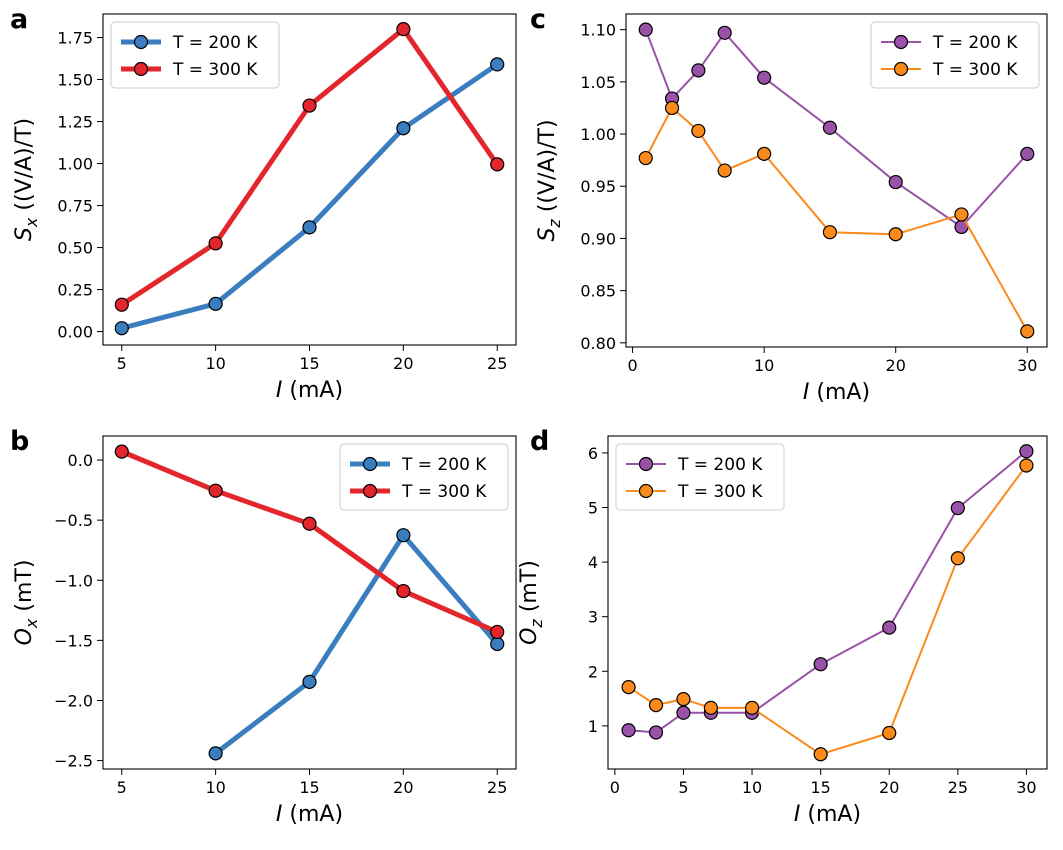 The width and height of the screenshot is (1063, 850). Describe the element at coordinates (598, 186) in the screenshot. I see `y-tick-label: 0.95` at that location.